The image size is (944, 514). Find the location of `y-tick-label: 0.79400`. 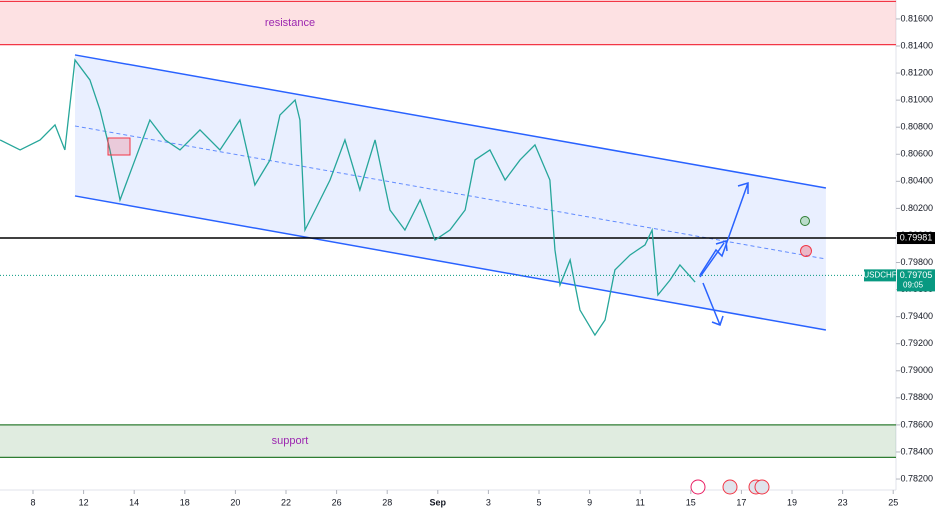

y-tick-label: 0.79400 is located at coordinates (916, 316).